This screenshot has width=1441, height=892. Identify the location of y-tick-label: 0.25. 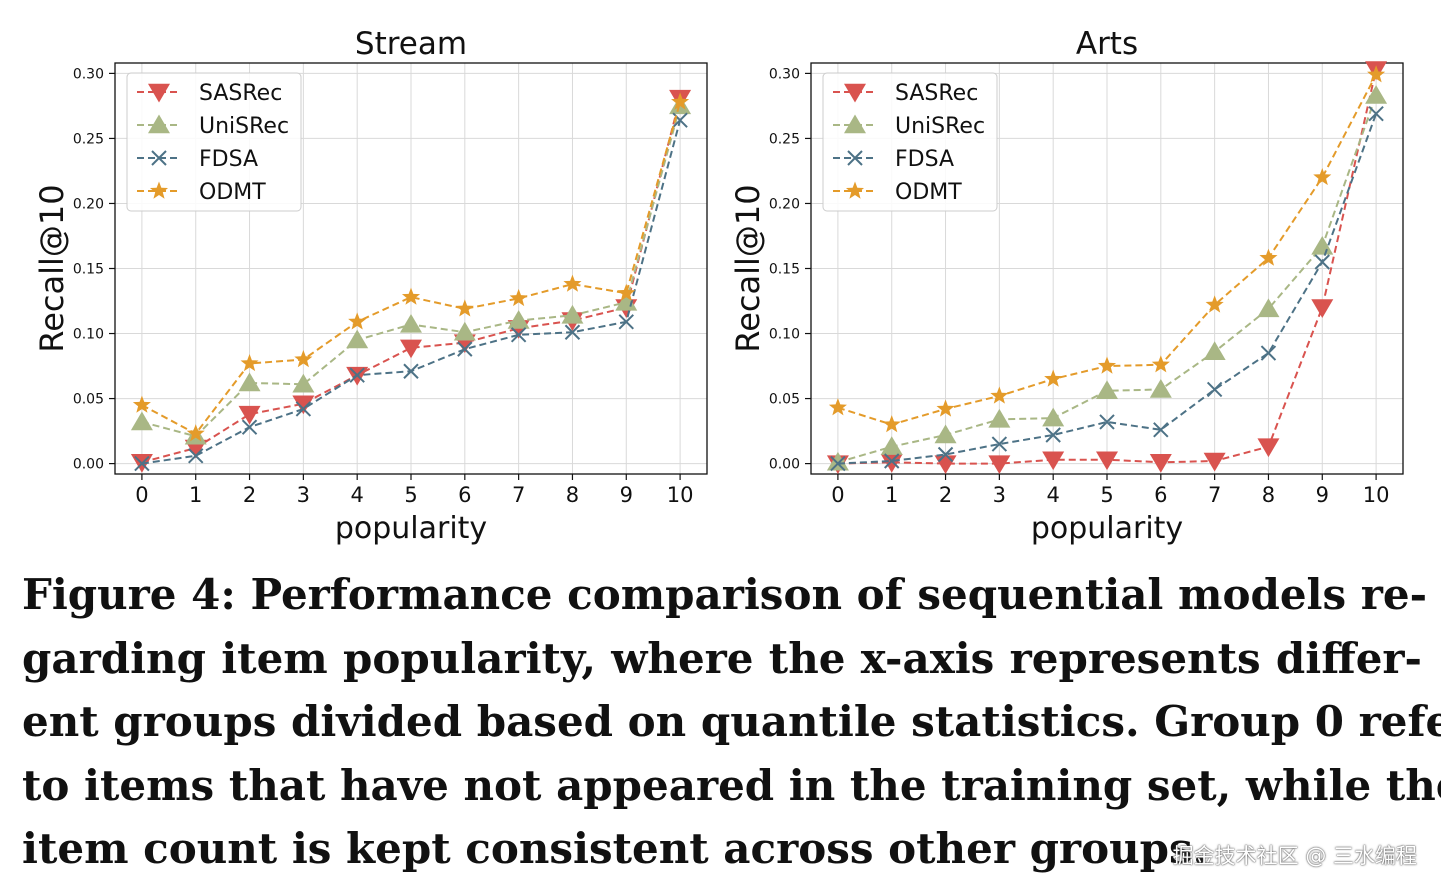
(784, 139).